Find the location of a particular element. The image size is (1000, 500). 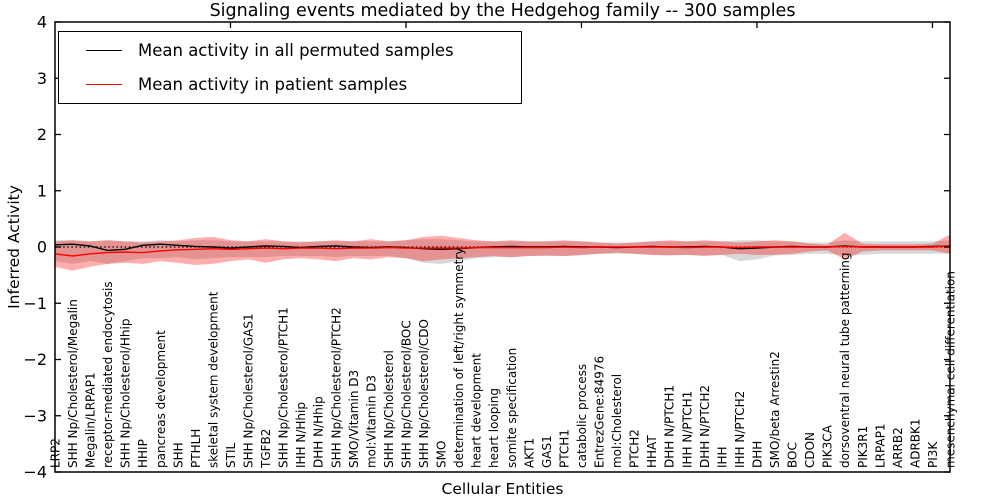

x-tick-label: SHH Np/Cholesterol/PTCH1 is located at coordinates (284, 387).